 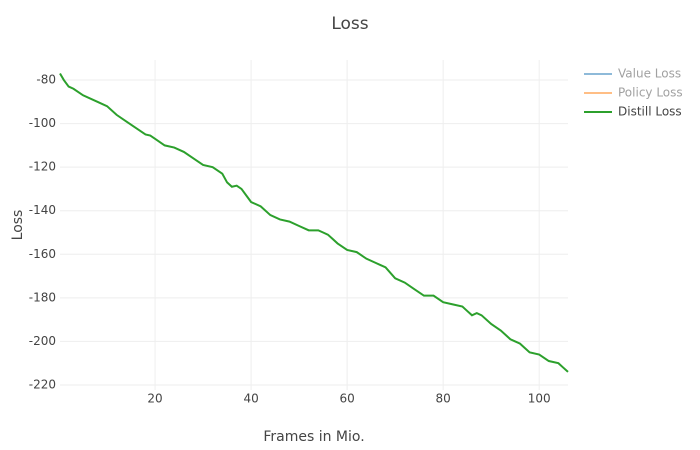 What do you see at coordinates (42, 341) in the screenshot?
I see `y-tick-label: -200` at bounding box center [42, 341].